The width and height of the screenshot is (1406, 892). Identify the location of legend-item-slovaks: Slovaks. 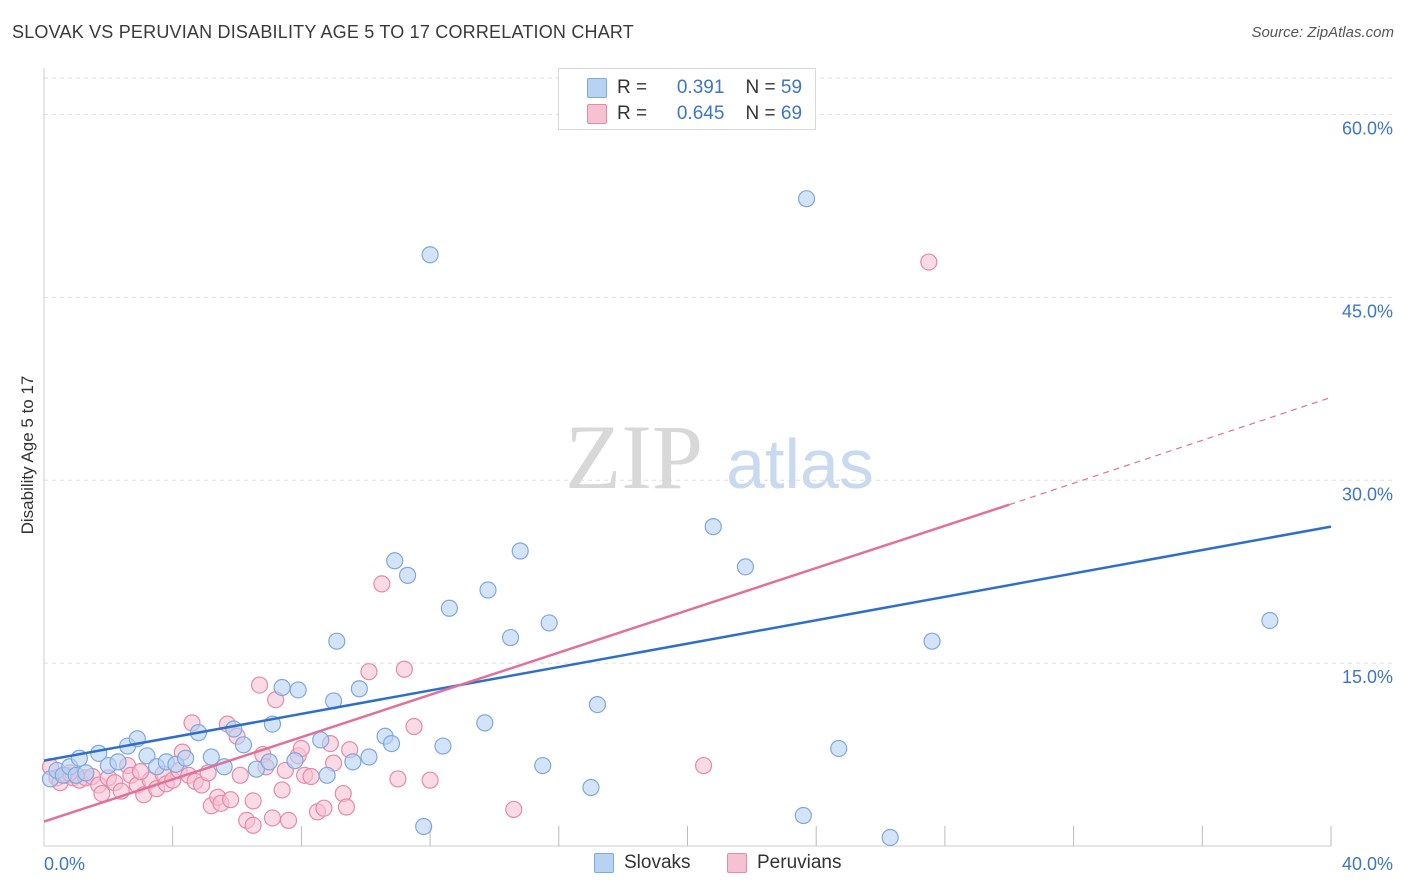
(642, 863).